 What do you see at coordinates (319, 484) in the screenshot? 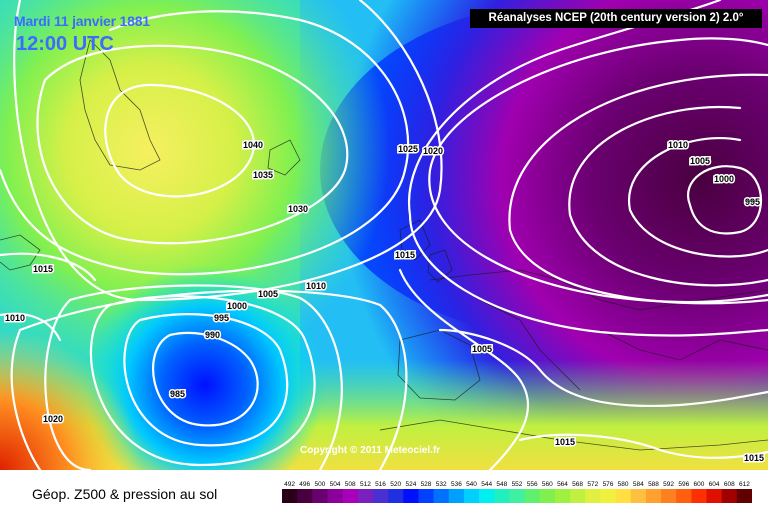
I see `legend-tick-label: 500` at bounding box center [319, 484].